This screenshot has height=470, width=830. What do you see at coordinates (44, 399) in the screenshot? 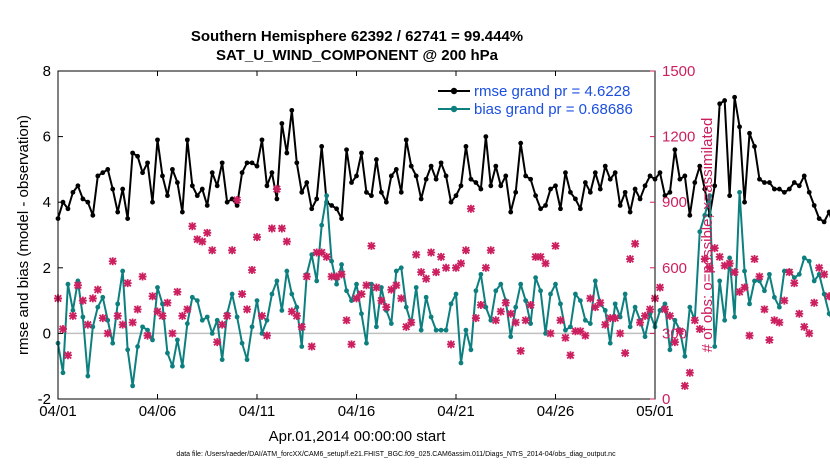
I see `y-tick-label: -2` at bounding box center [44, 399].